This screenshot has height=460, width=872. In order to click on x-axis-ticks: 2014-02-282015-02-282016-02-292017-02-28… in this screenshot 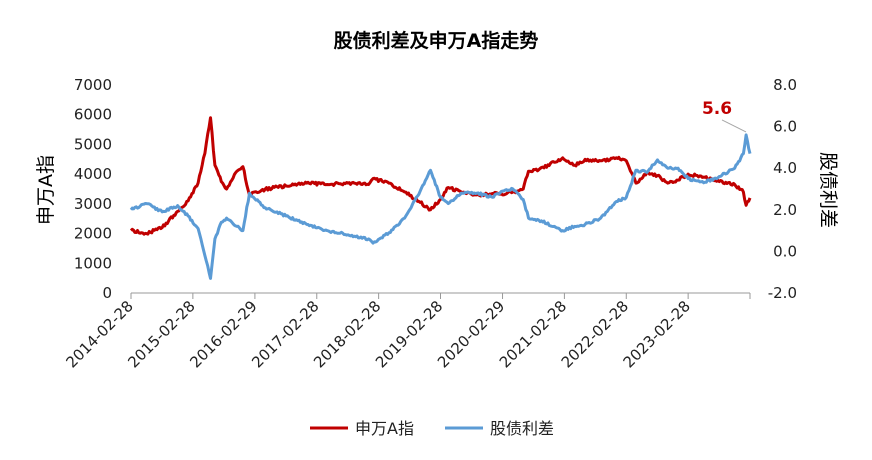, I will do `click(406, 332)`.